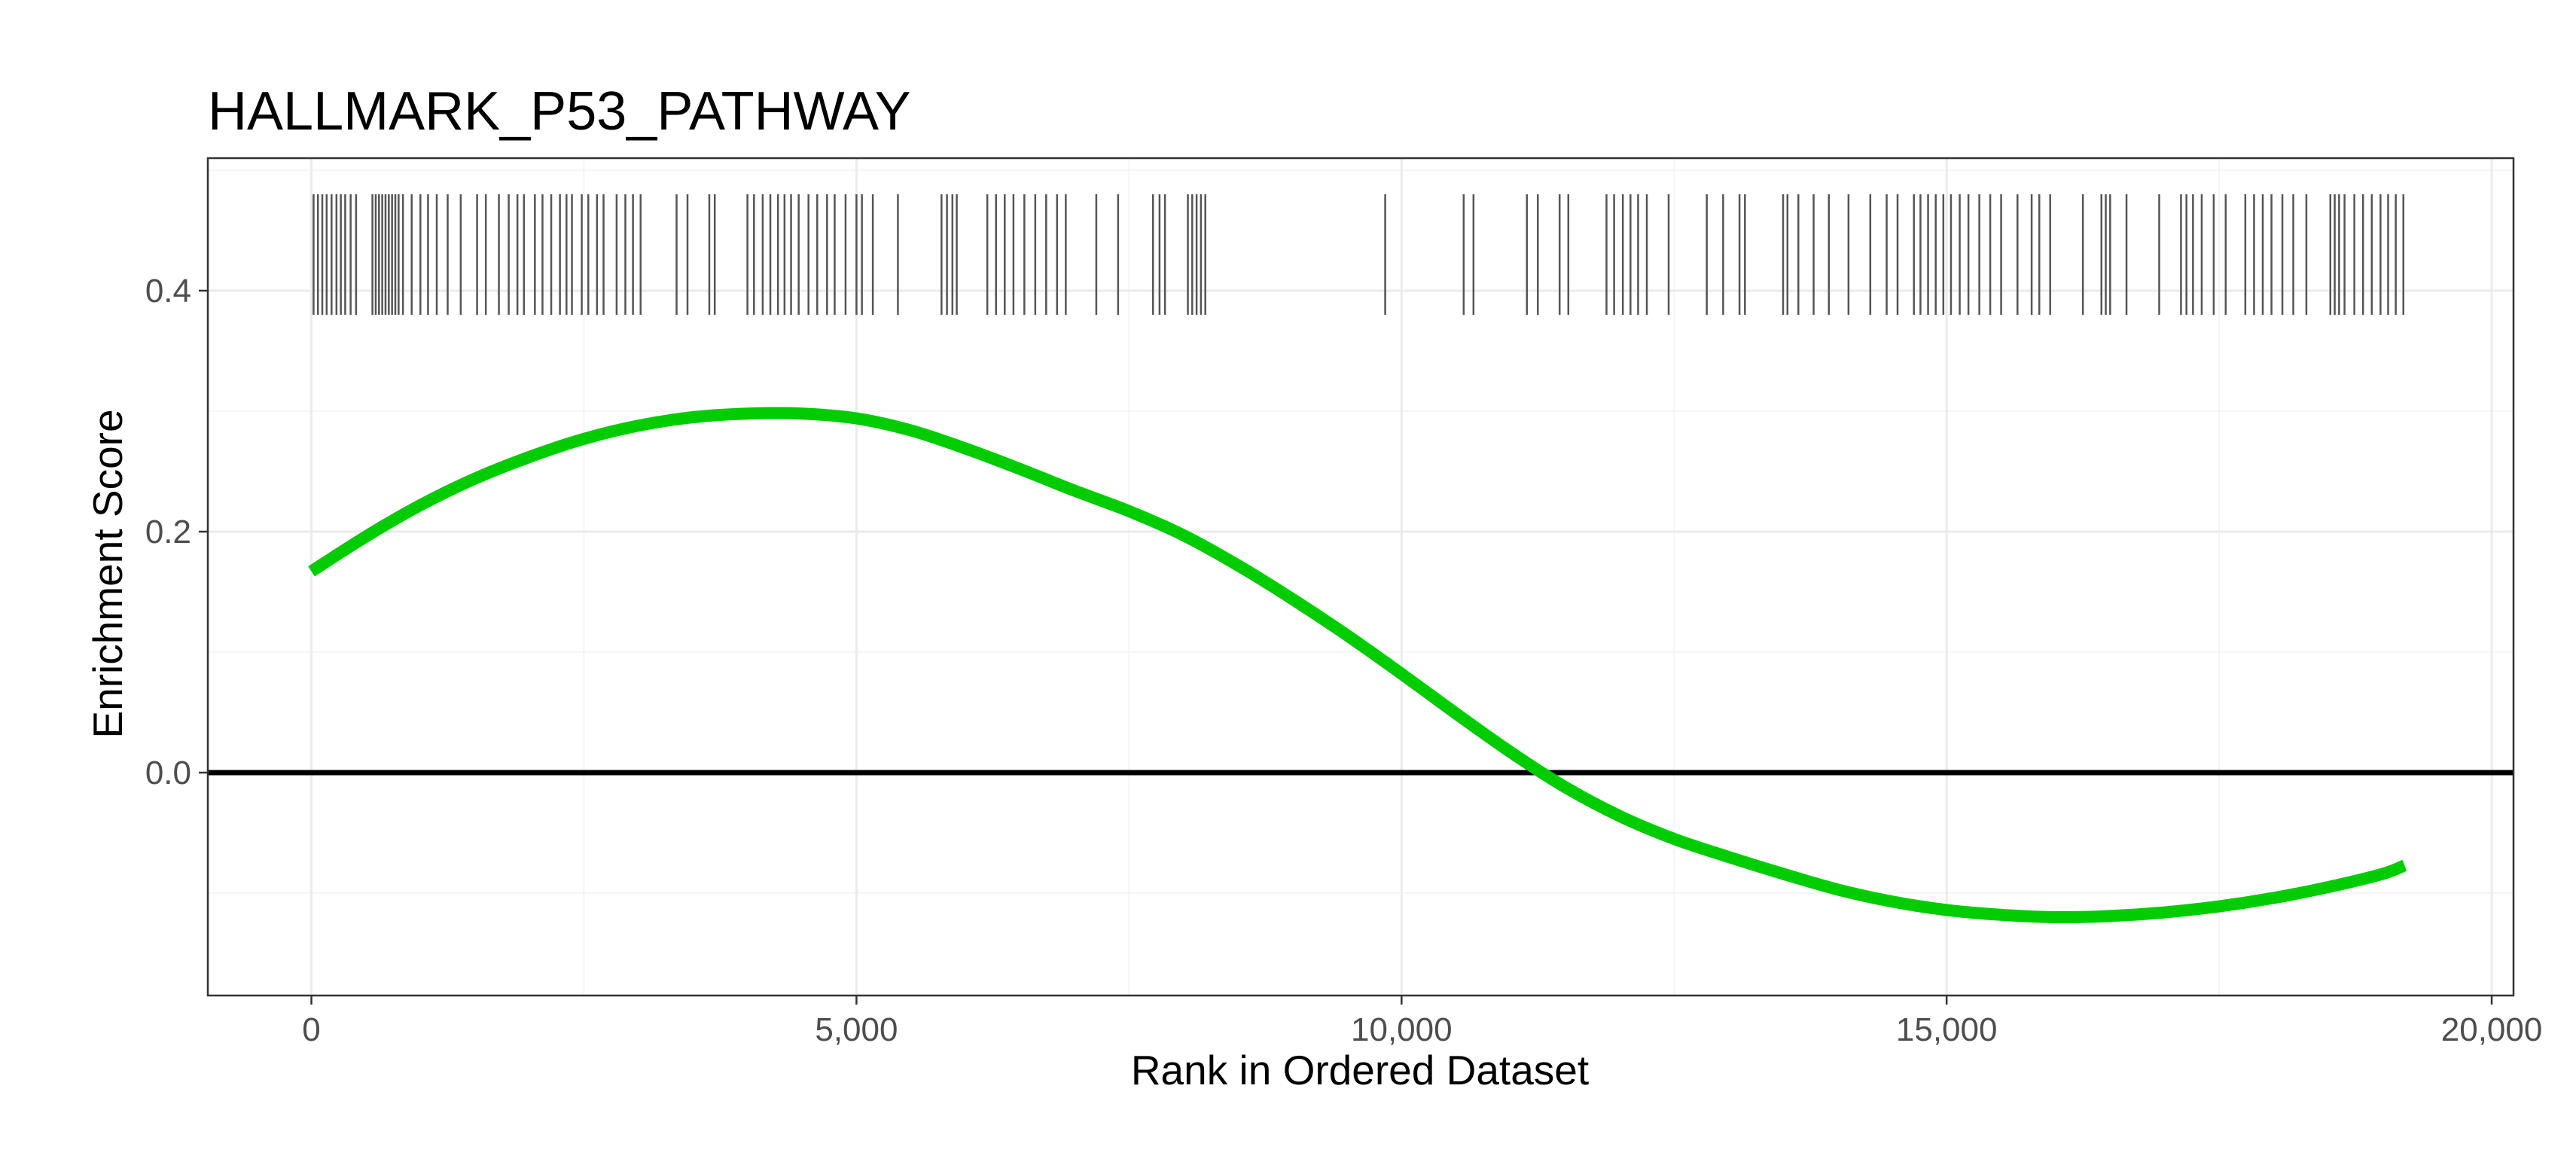 This screenshot has height=1174, width=2576. I want to click on y-tick-label: 0.4, so click(168, 291).